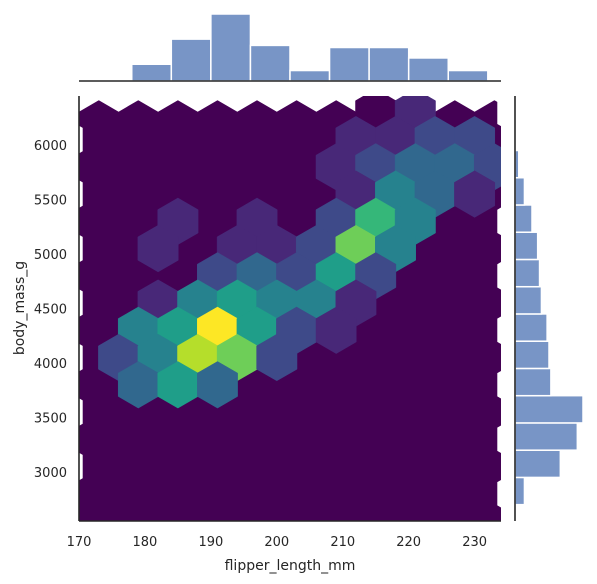  I want to click on x-tick-label: 180, so click(145, 542).